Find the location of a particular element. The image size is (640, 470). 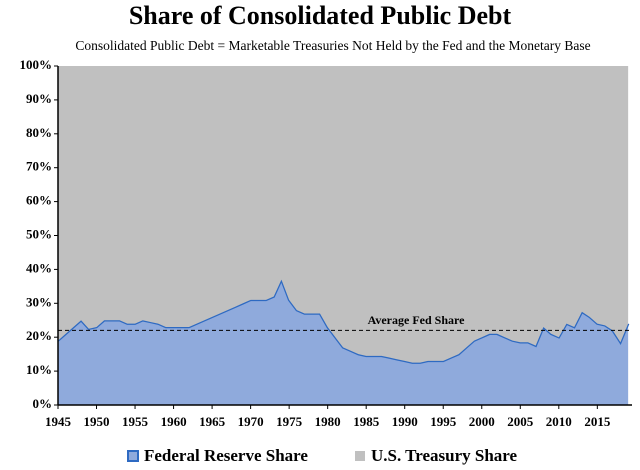

y-tick-label: 10% is located at coordinates (39, 369).